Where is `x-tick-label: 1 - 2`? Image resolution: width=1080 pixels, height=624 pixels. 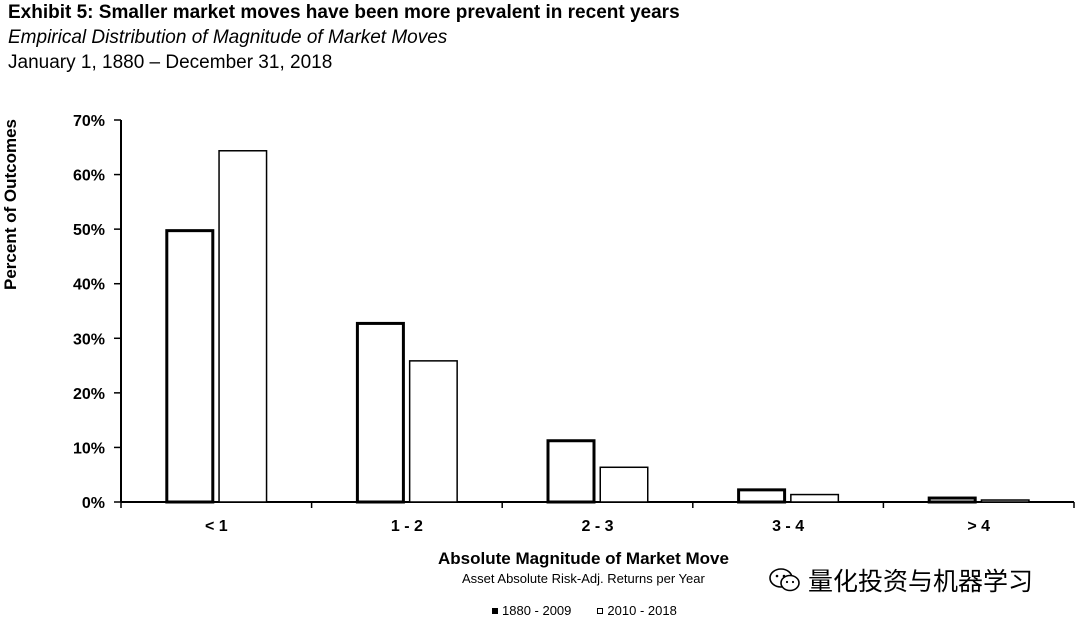
x-tick-label: 1 - 2 is located at coordinates (407, 526).